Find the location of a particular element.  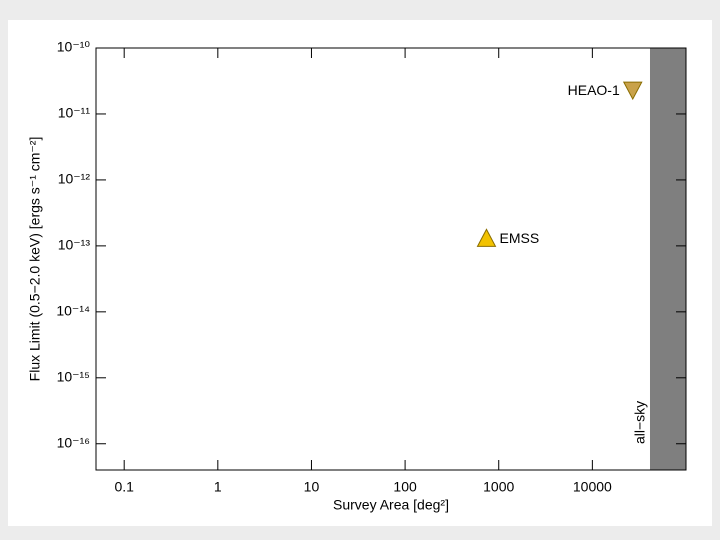

x-tick-label: 10 is located at coordinates (312, 487).